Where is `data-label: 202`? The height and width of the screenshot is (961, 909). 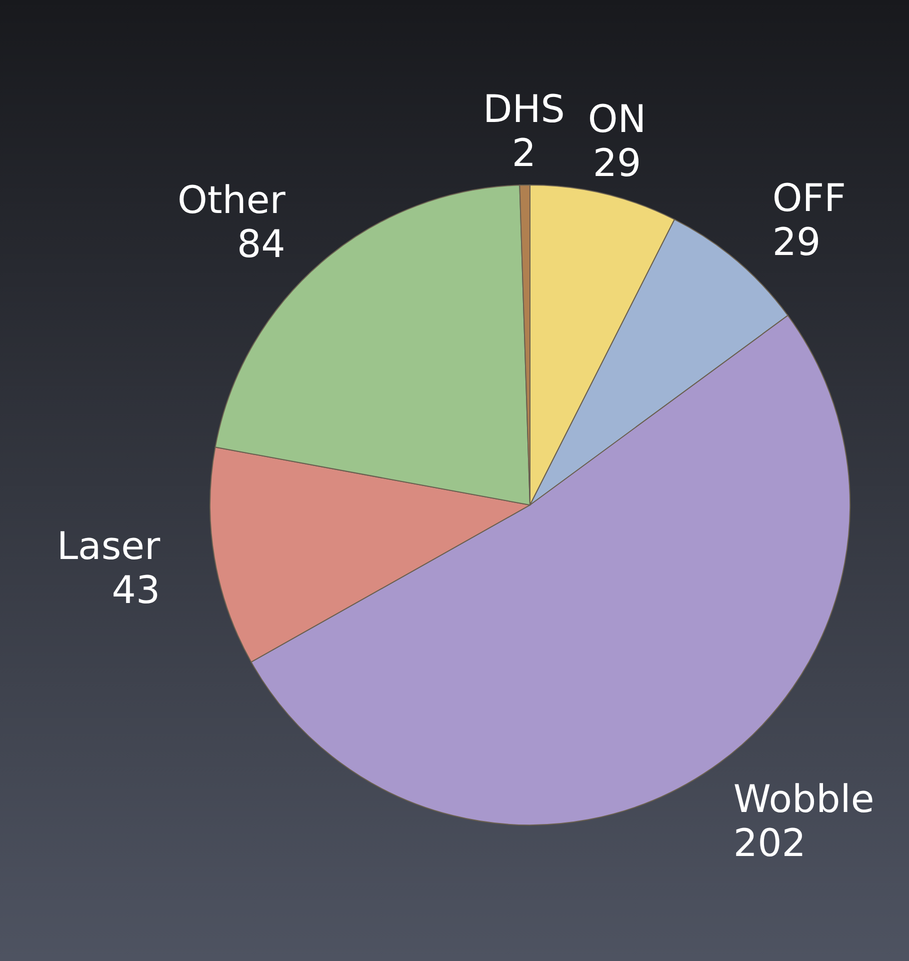 data-label: 202 is located at coordinates (769, 843).